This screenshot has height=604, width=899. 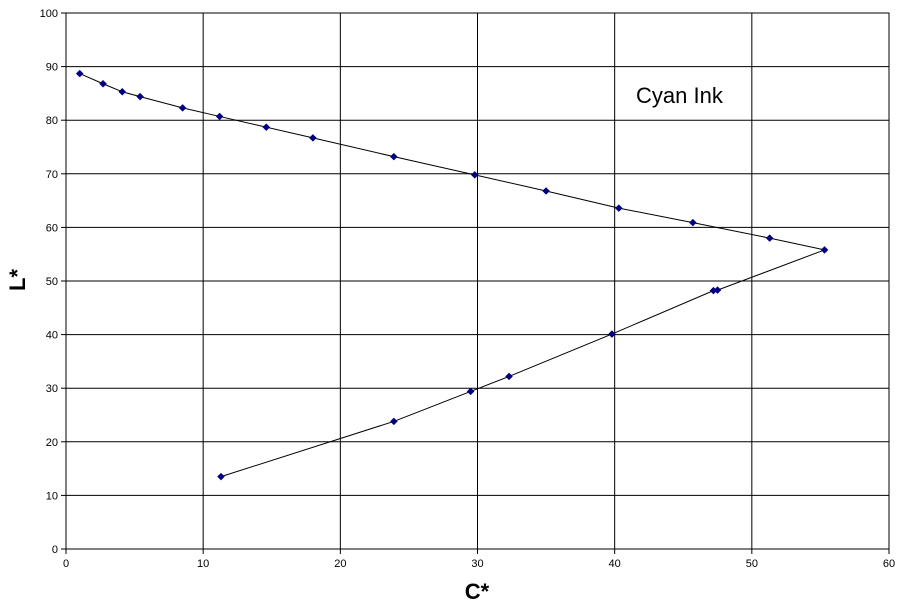 I want to click on x-tick-label: 20, so click(x=340, y=564).